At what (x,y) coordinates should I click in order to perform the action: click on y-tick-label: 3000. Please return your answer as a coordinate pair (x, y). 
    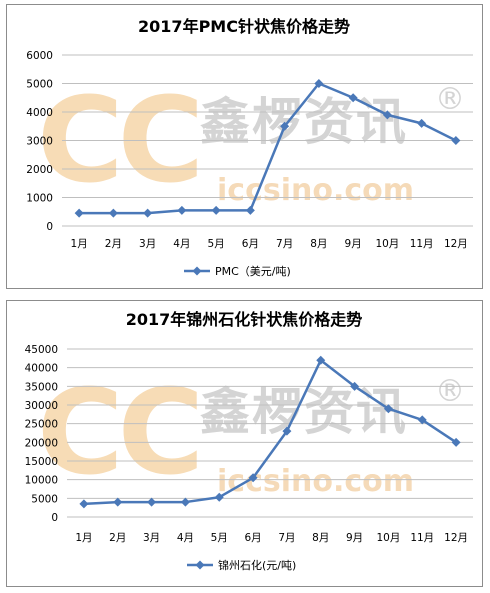
    Looking at the image, I should click on (39, 142).